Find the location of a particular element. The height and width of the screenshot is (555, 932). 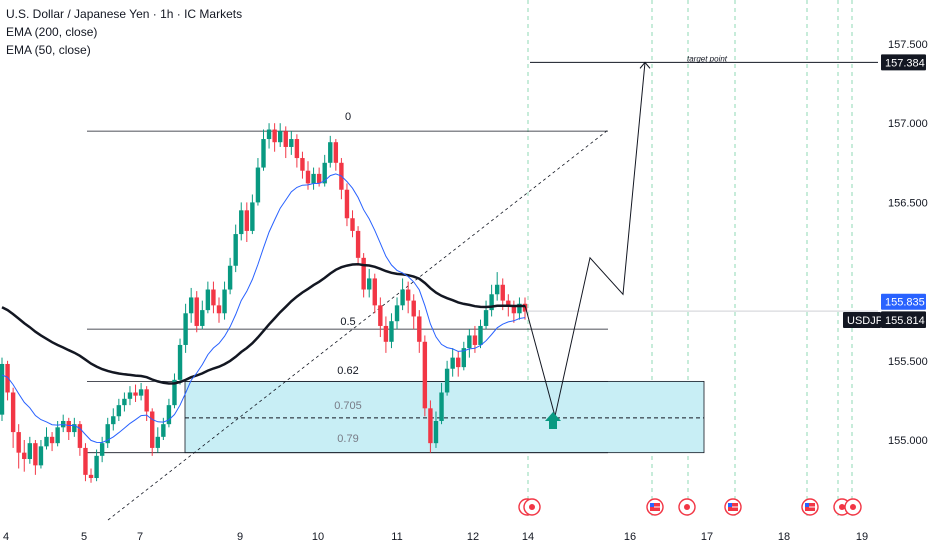

y-tick-label-1: 157.000 is located at coordinates (908, 124).